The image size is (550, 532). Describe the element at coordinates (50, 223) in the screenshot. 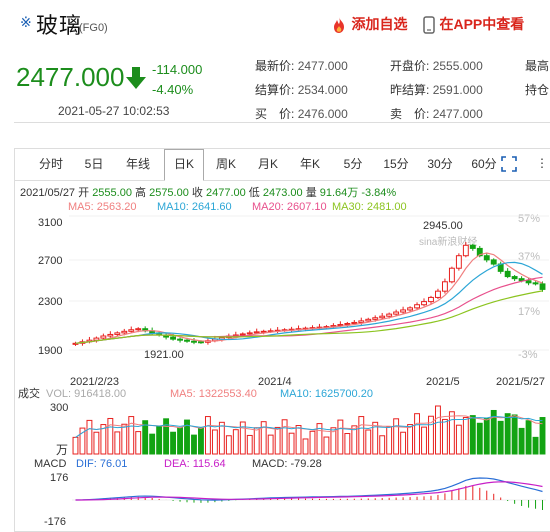

I see `y-tick-3100: 3100` at that location.